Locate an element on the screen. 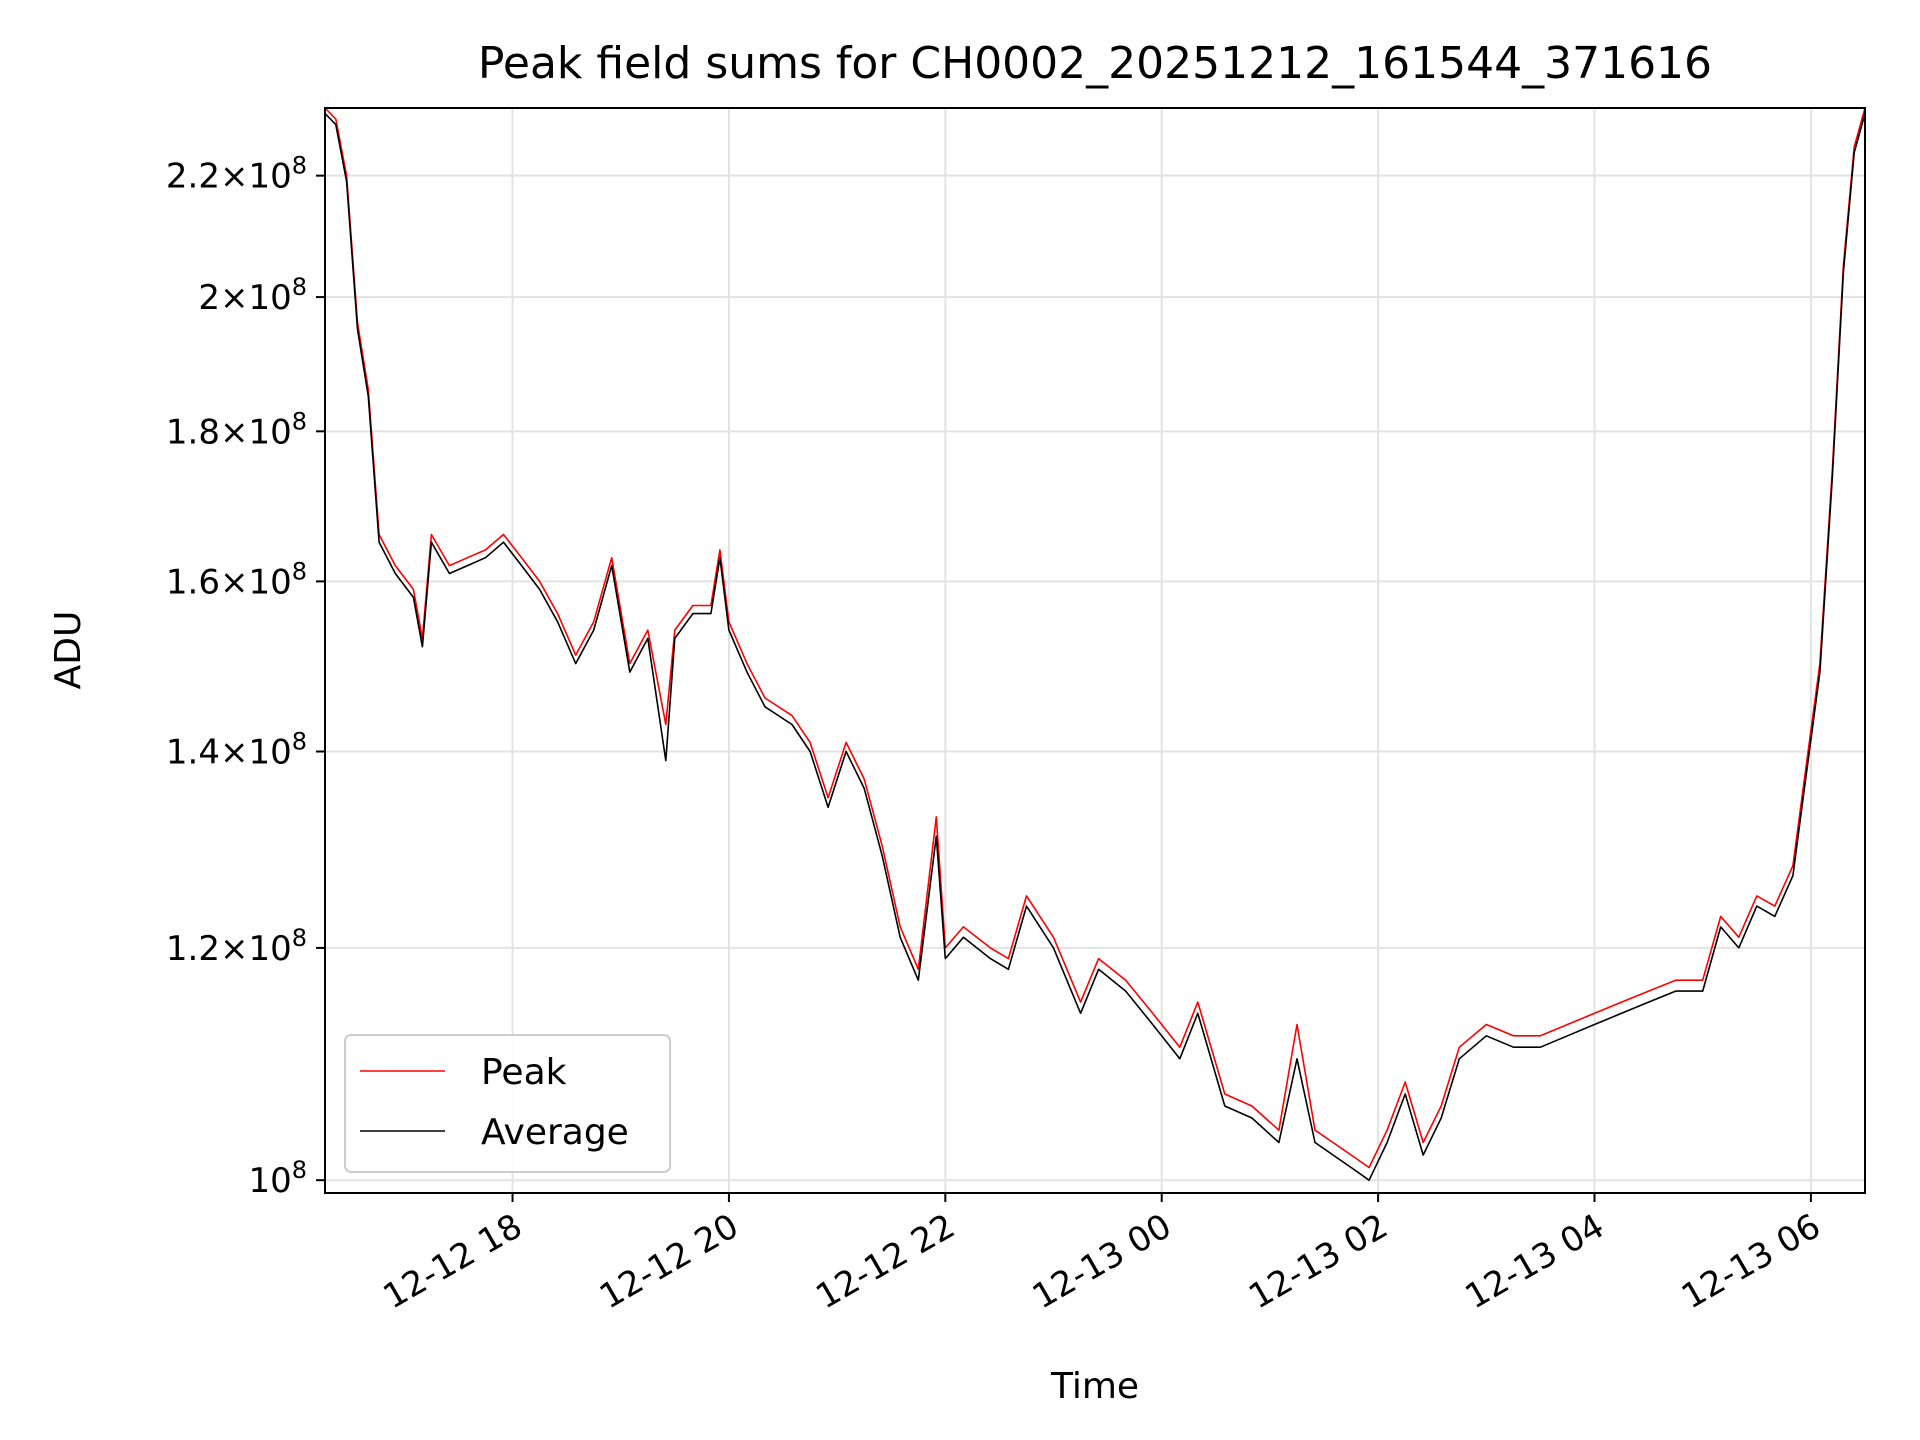 The image size is (1920, 1440). y-tick-label: 1.8×108 is located at coordinates (236, 429).